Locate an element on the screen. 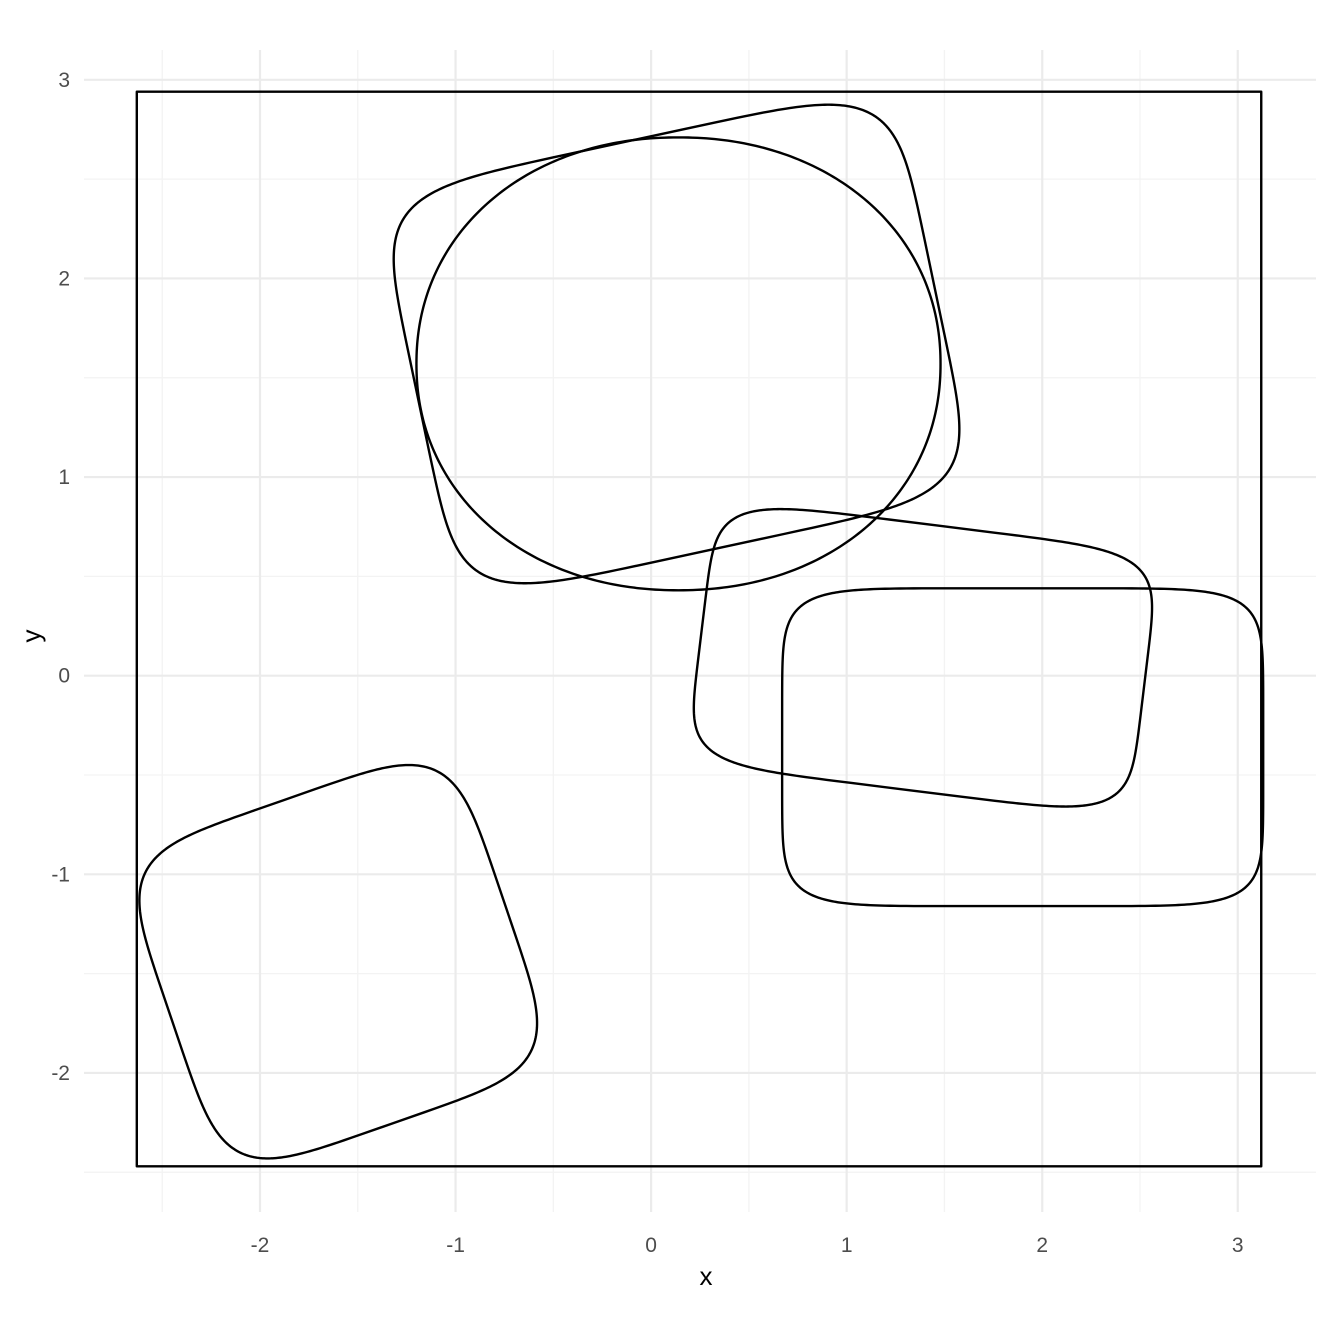 The height and width of the screenshot is (1344, 1344). y-tick-label: -2 is located at coordinates (60, 1073).